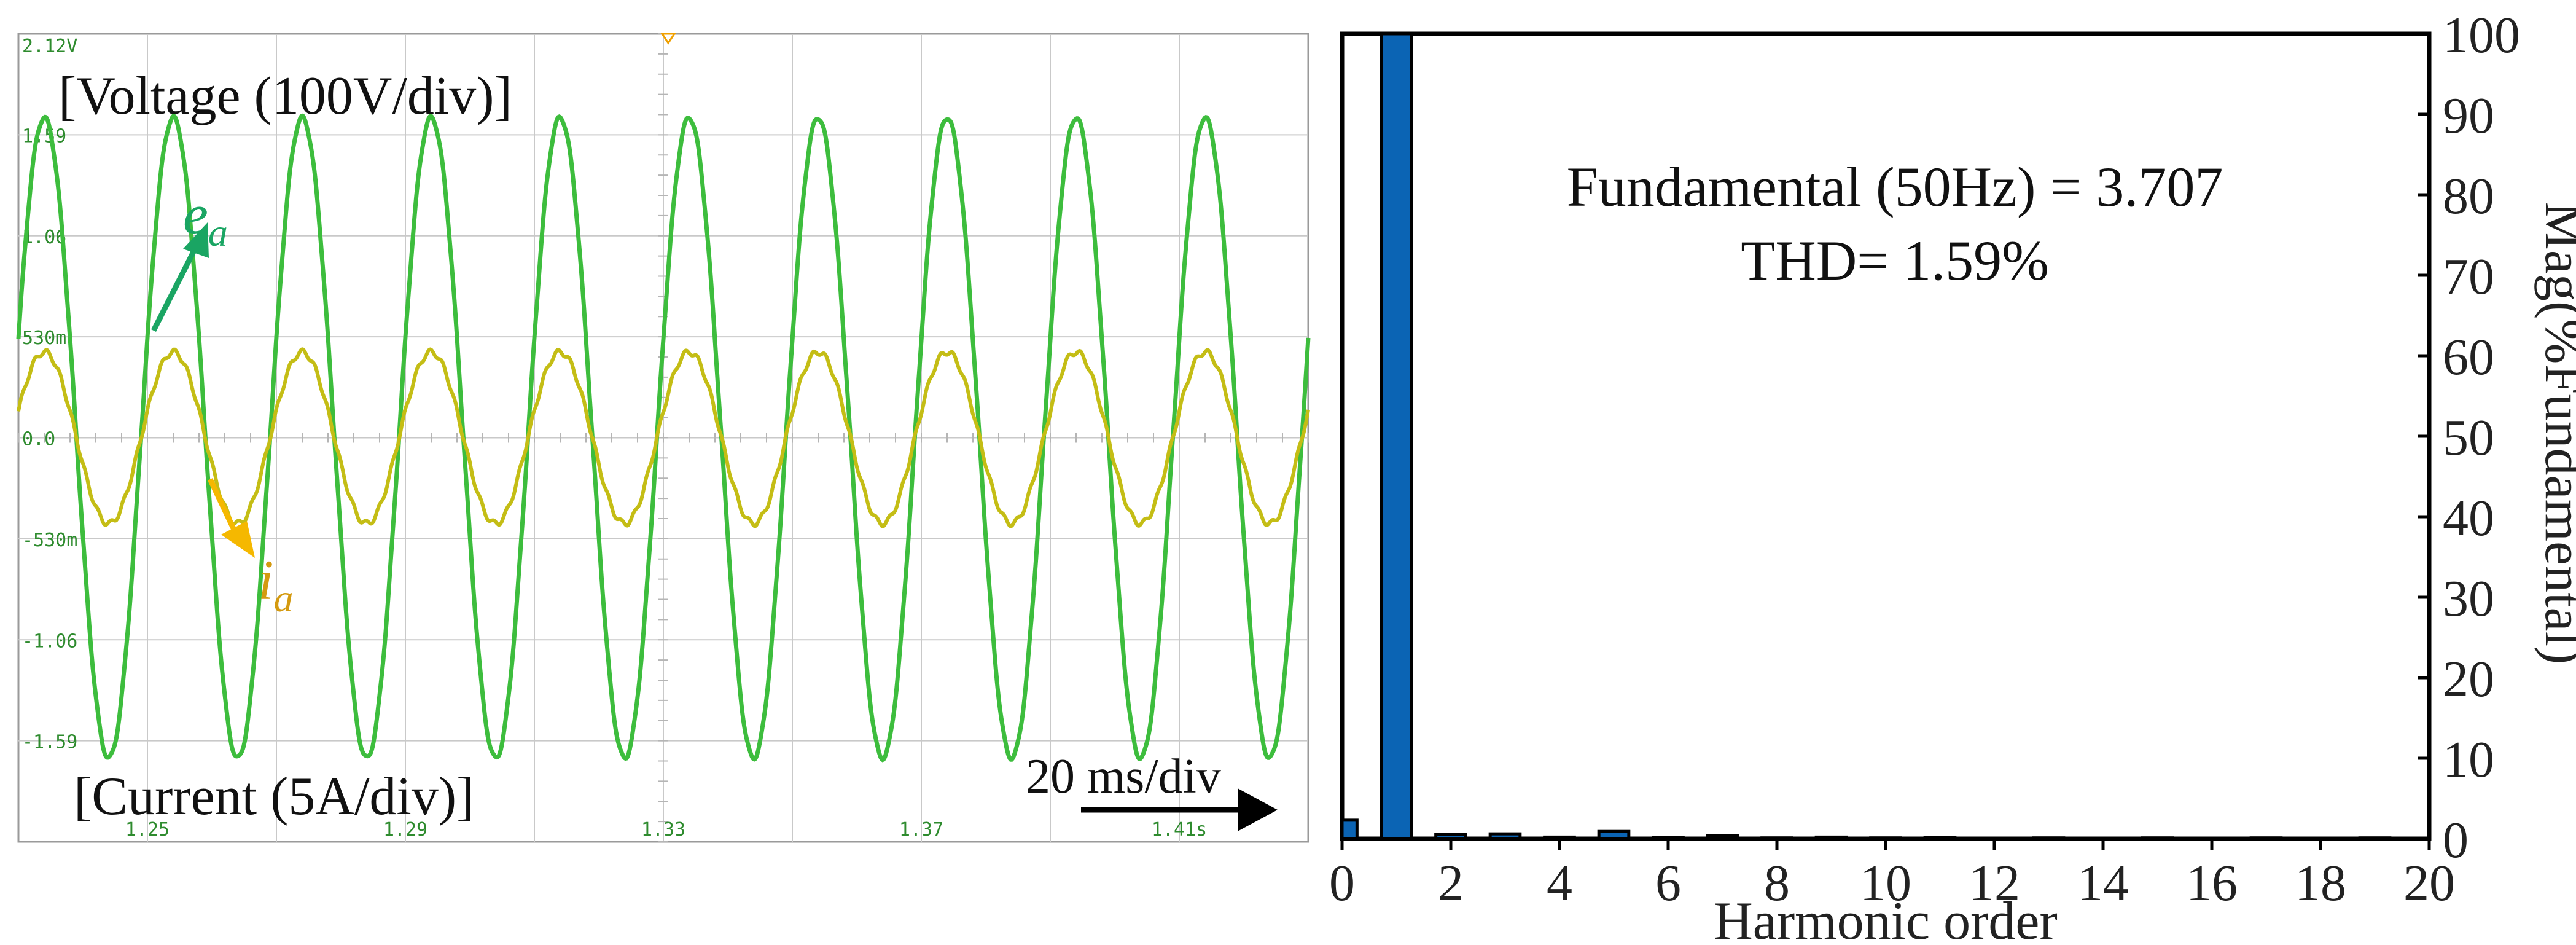 The image size is (2576, 945). What do you see at coordinates (147, 830) in the screenshot?
I see `scope-x-tick-label: 1.25` at bounding box center [147, 830].